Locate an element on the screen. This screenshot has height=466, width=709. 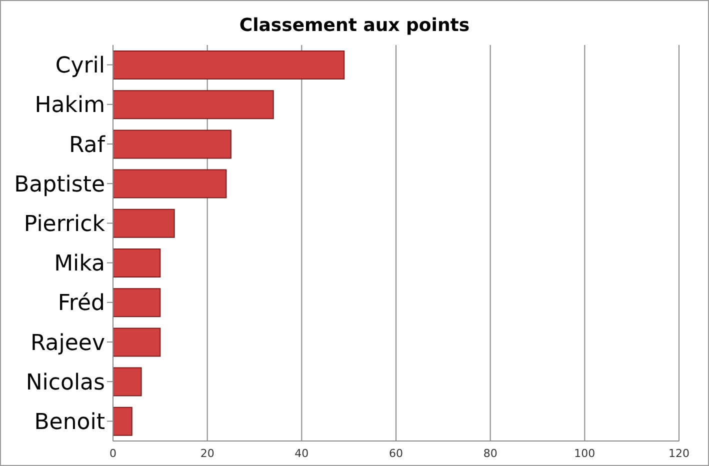
y-tick-label: Pierrick is located at coordinates (65, 225).